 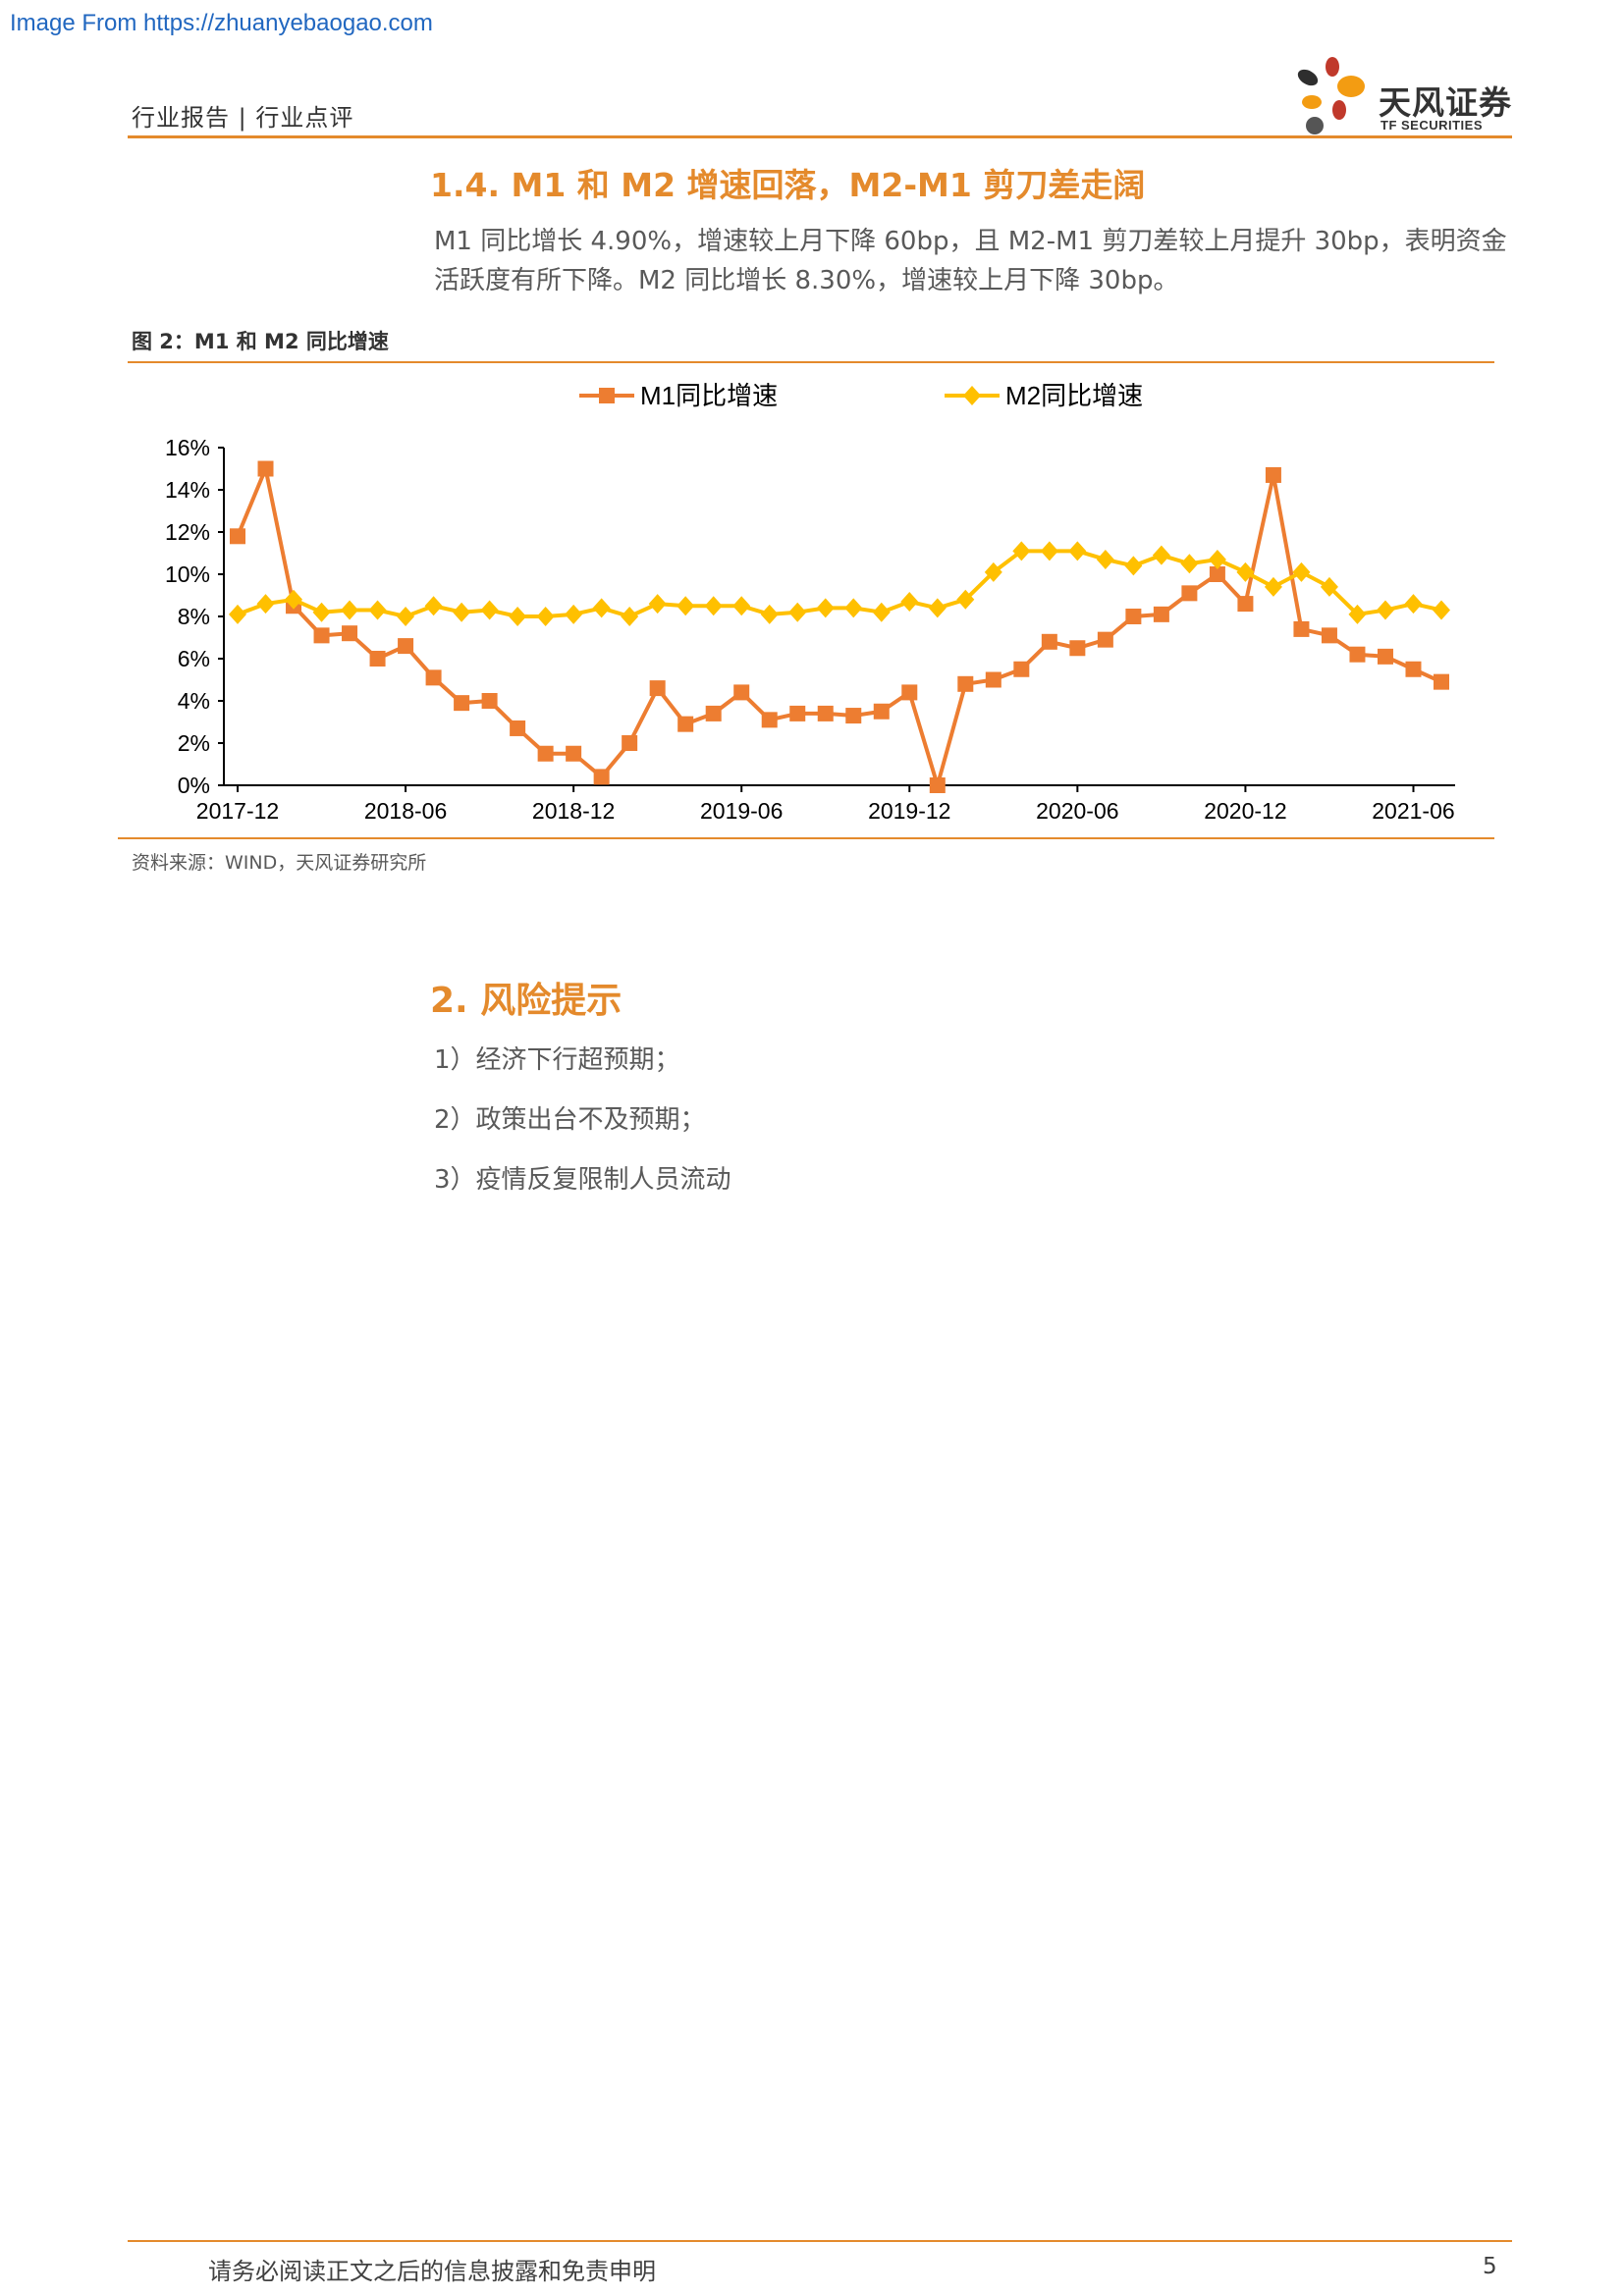 I want to click on logo-name-en: TF SECURITIES, so click(x=1432, y=126).